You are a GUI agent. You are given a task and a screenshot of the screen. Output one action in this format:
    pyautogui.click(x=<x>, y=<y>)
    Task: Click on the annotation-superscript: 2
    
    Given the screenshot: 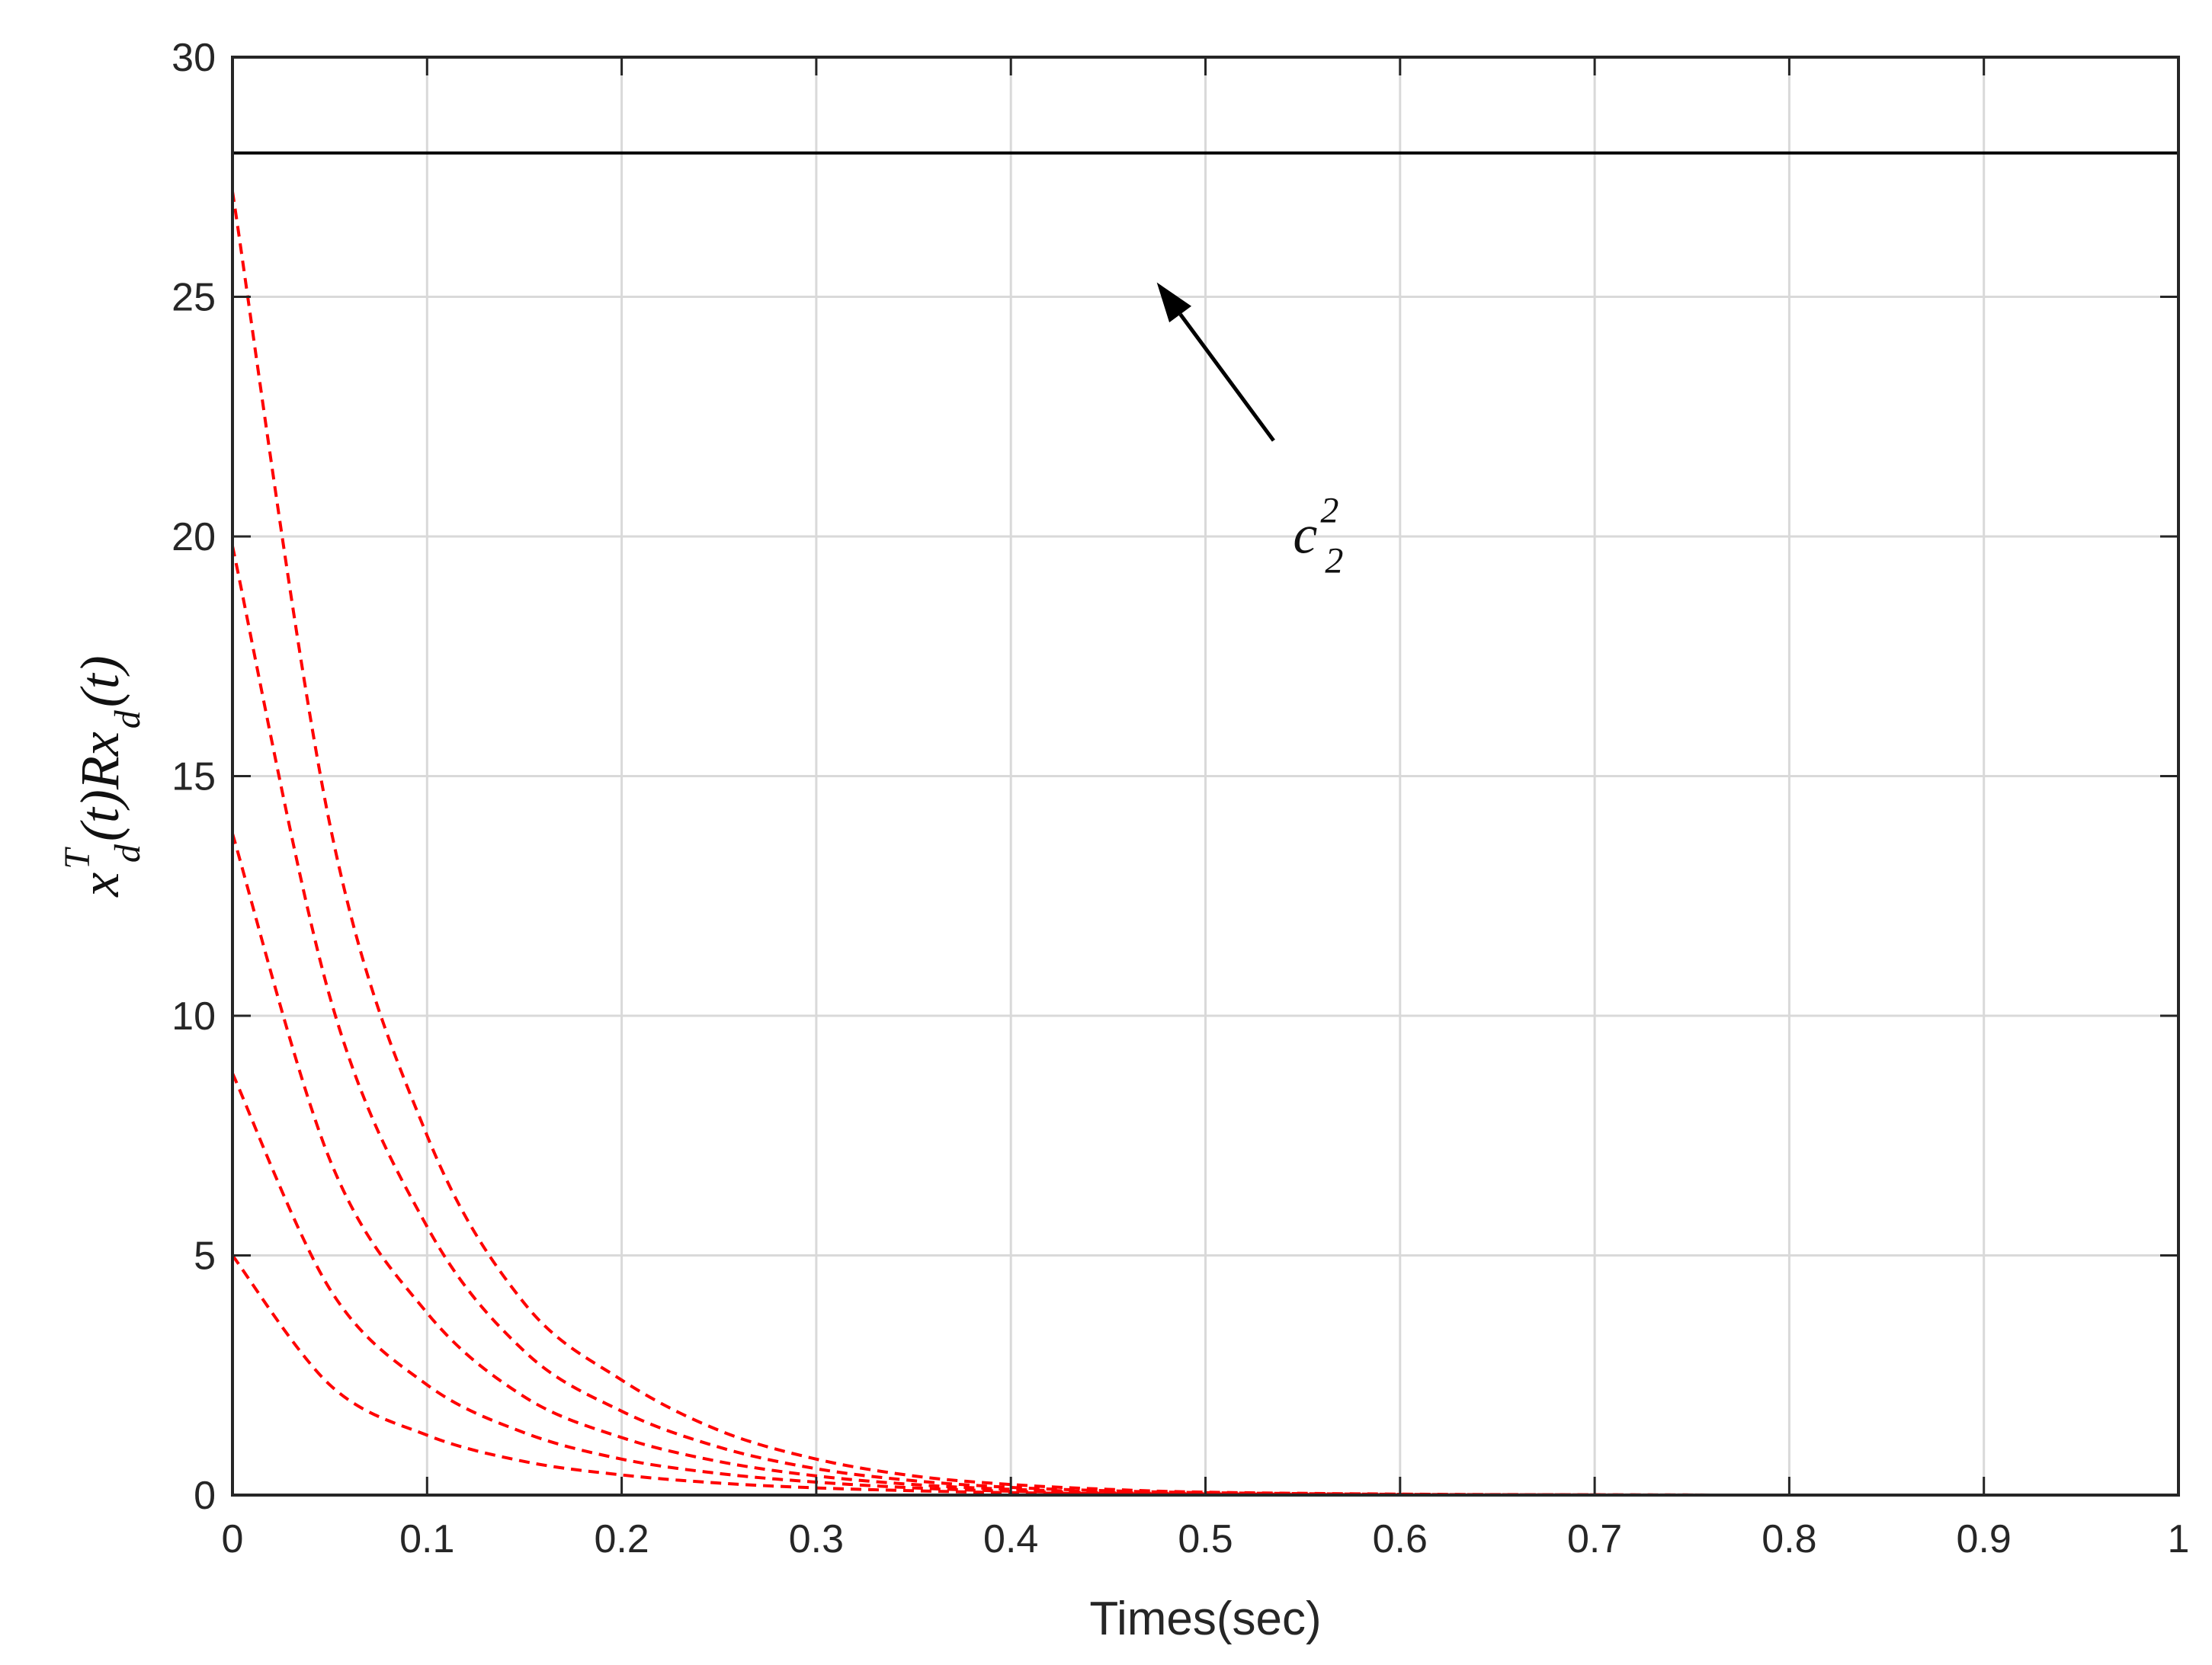 What is the action you would take?
    pyautogui.click(x=1329, y=510)
    